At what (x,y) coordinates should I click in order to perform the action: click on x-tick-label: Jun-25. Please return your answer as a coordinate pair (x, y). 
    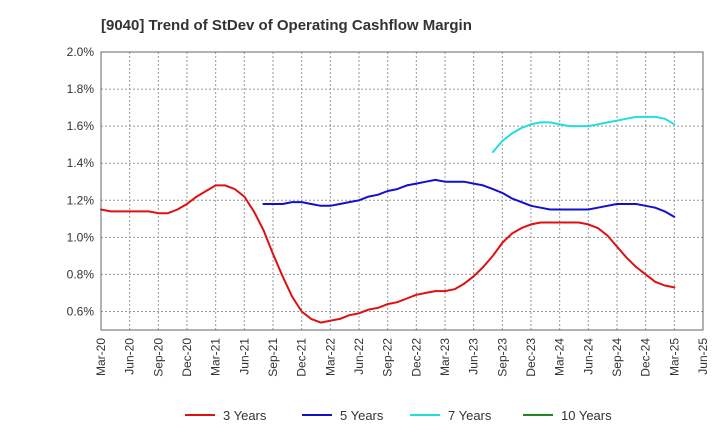
    Looking at the image, I should click on (703, 356).